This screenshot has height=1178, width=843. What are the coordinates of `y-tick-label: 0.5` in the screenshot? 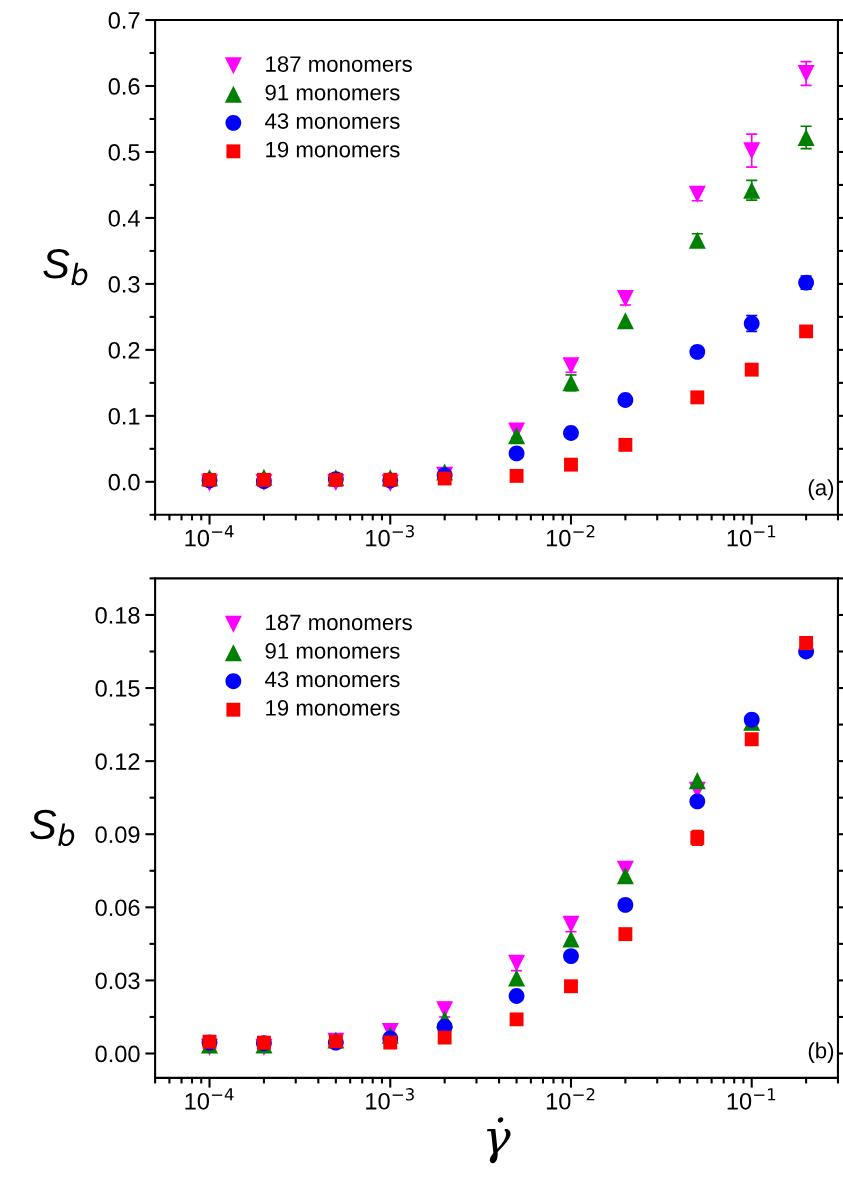 It's located at (124, 152).